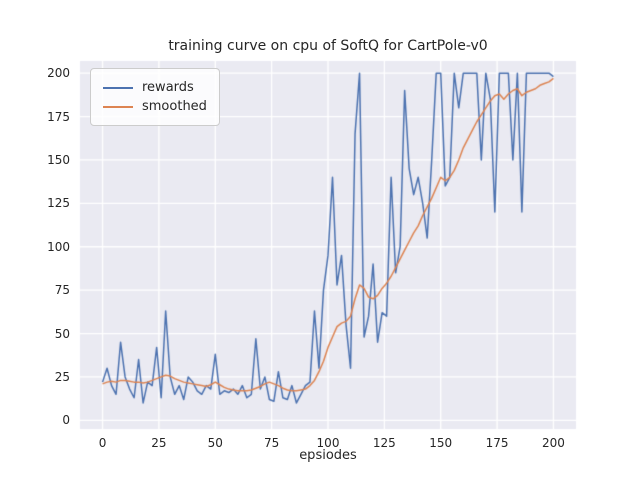 This screenshot has height=480, width=640. What do you see at coordinates (62, 376) in the screenshot?
I see `y-tick-label: 25` at bounding box center [62, 376].